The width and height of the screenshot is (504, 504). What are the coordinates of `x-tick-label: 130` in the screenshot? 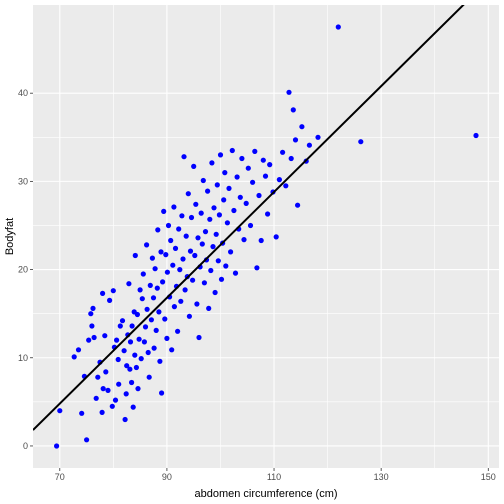 It's located at (381, 477).